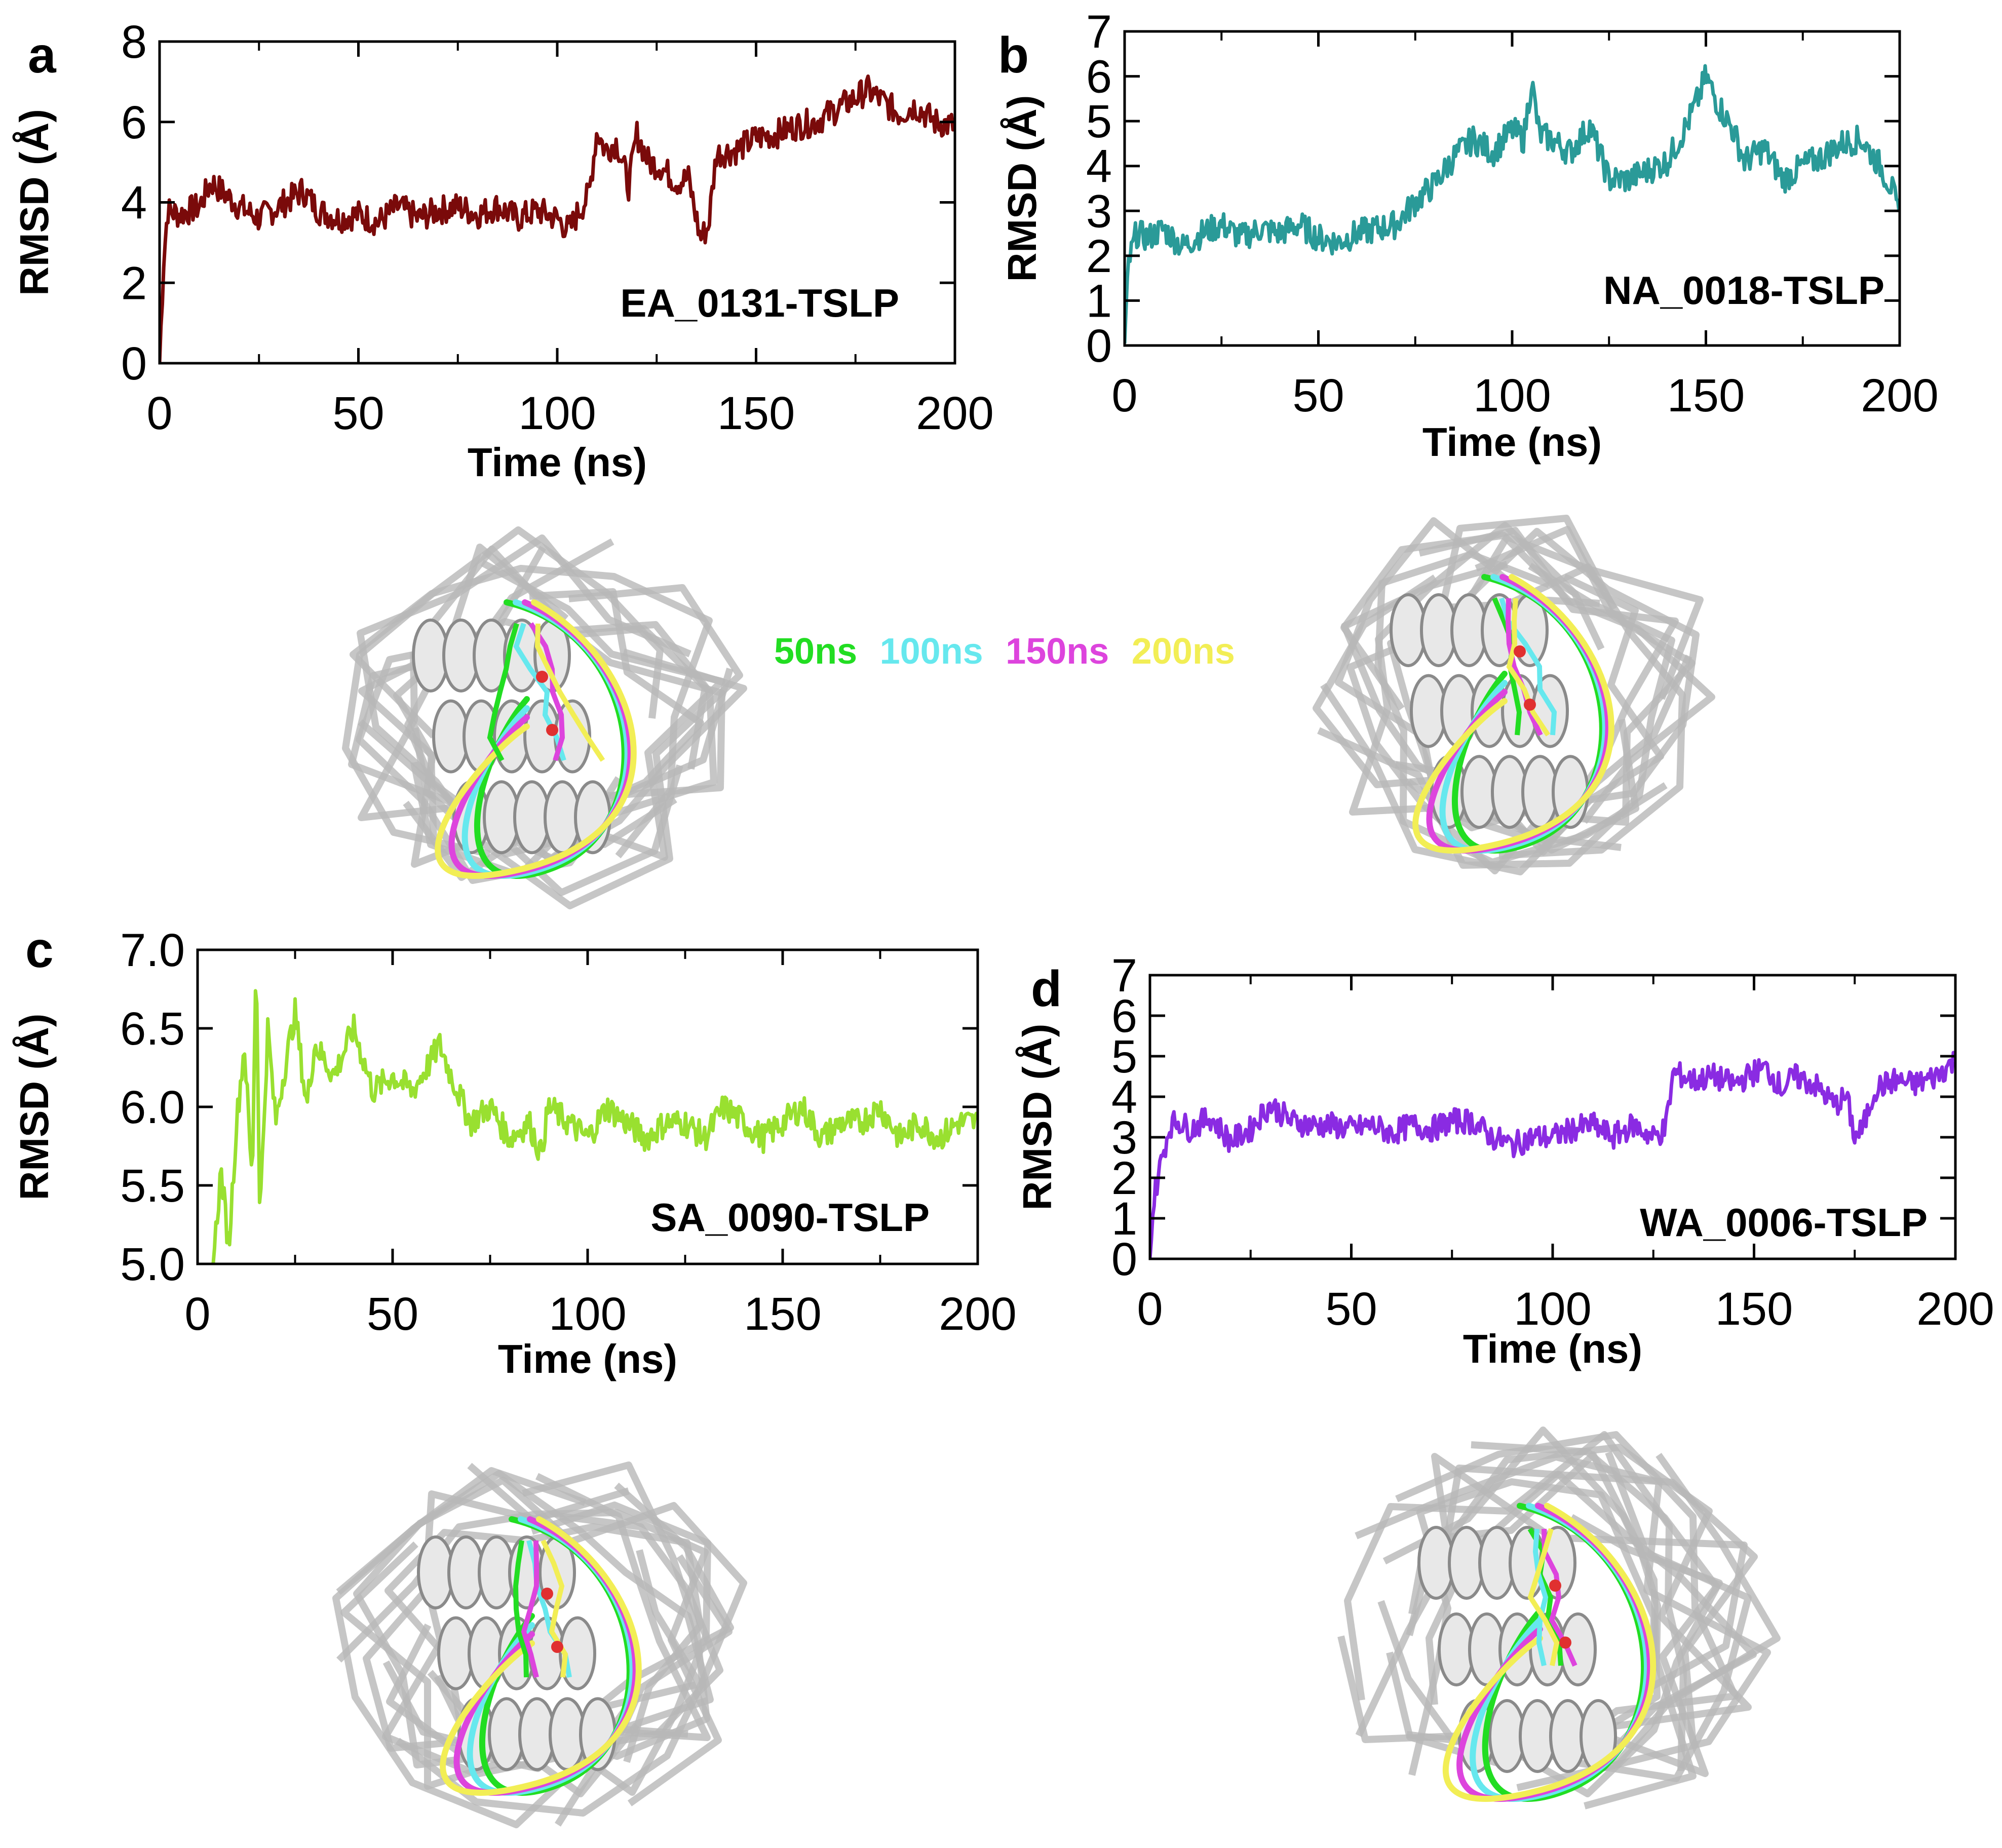 The height and width of the screenshot is (1848, 2002). I want to click on x-tick-label-c: 150, so click(783, 1314).